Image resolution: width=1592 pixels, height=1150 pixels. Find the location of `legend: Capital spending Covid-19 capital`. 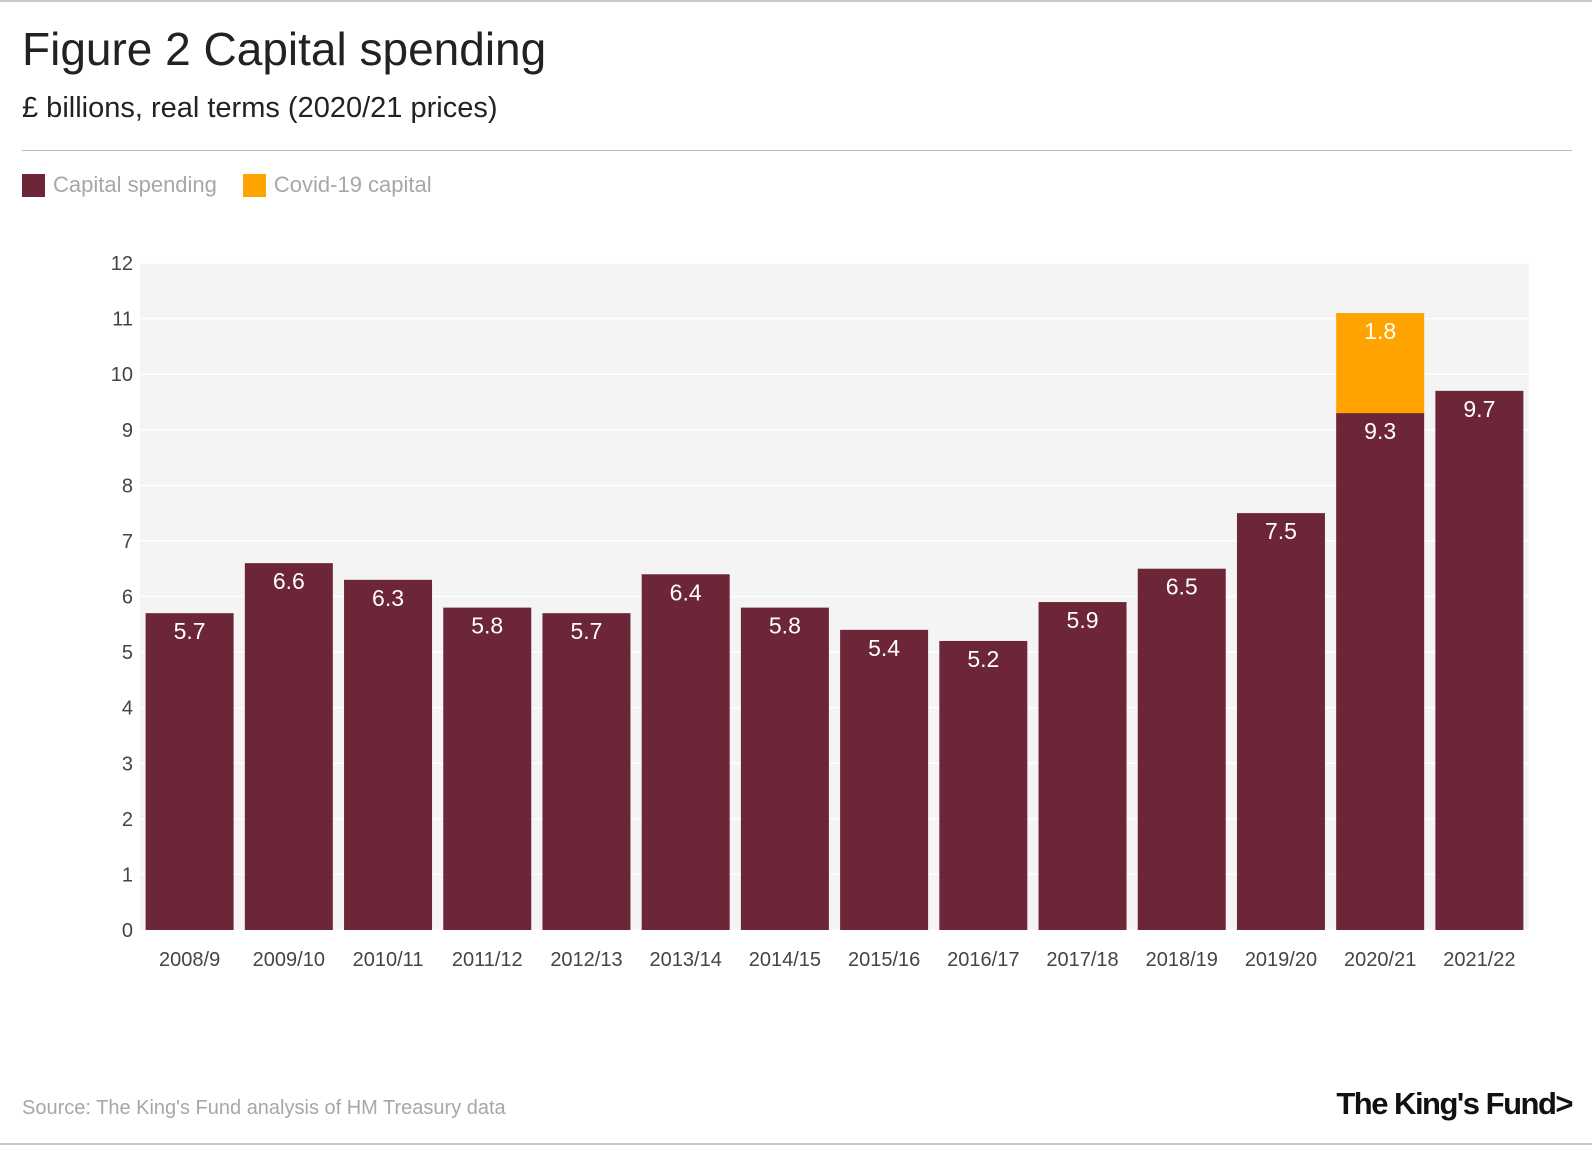

legend: Capital spending Covid-19 capital is located at coordinates (240, 185).